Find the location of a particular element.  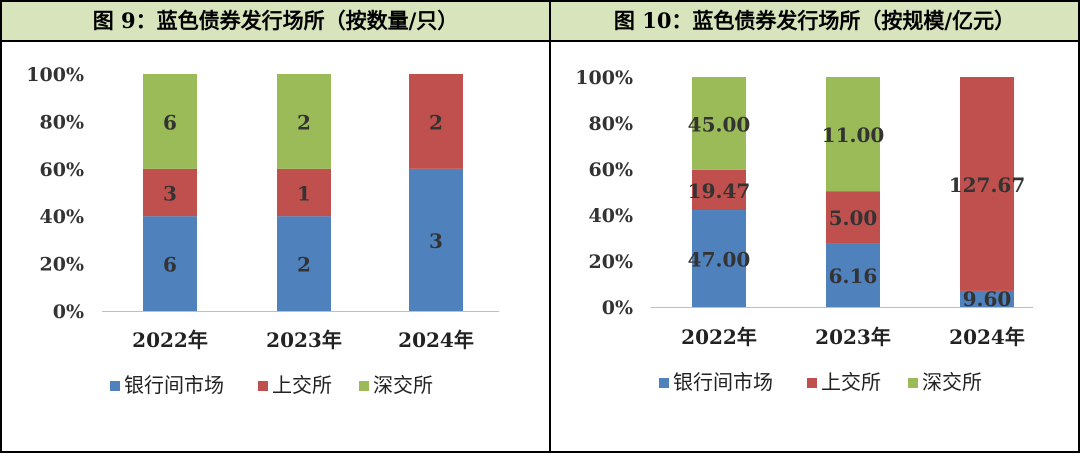

chart-title: 图 10：蓝色债券发行场所（按规模/亿元） is located at coordinates (814, 22).